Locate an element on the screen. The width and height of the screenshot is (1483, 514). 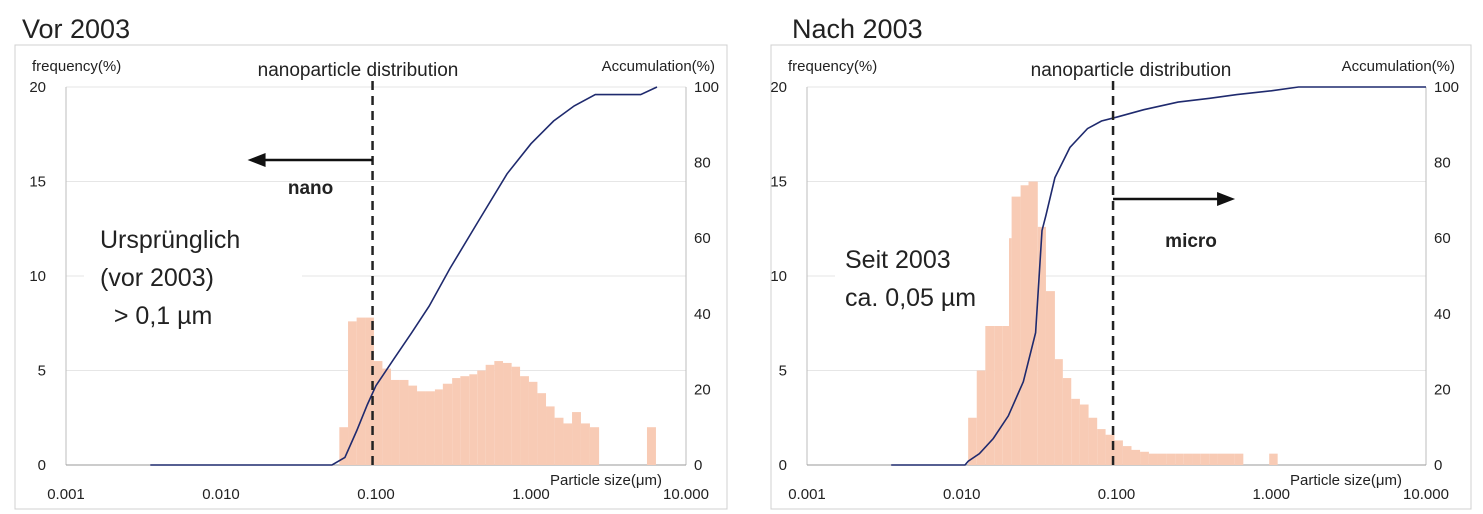
annotation-text: Seit 2003 is located at coordinates (898, 260).